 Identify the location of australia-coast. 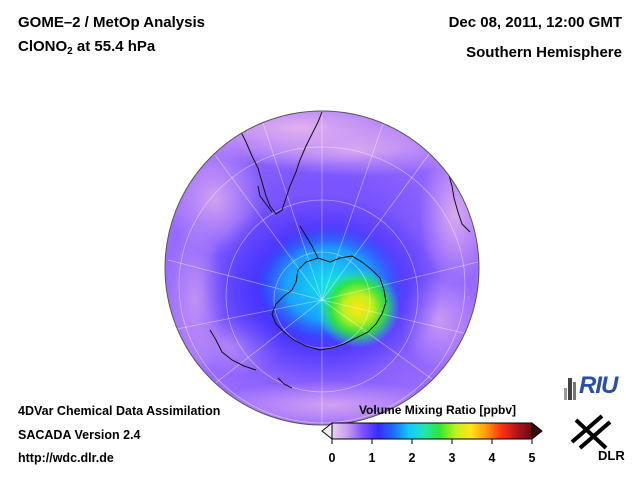
(233, 350).